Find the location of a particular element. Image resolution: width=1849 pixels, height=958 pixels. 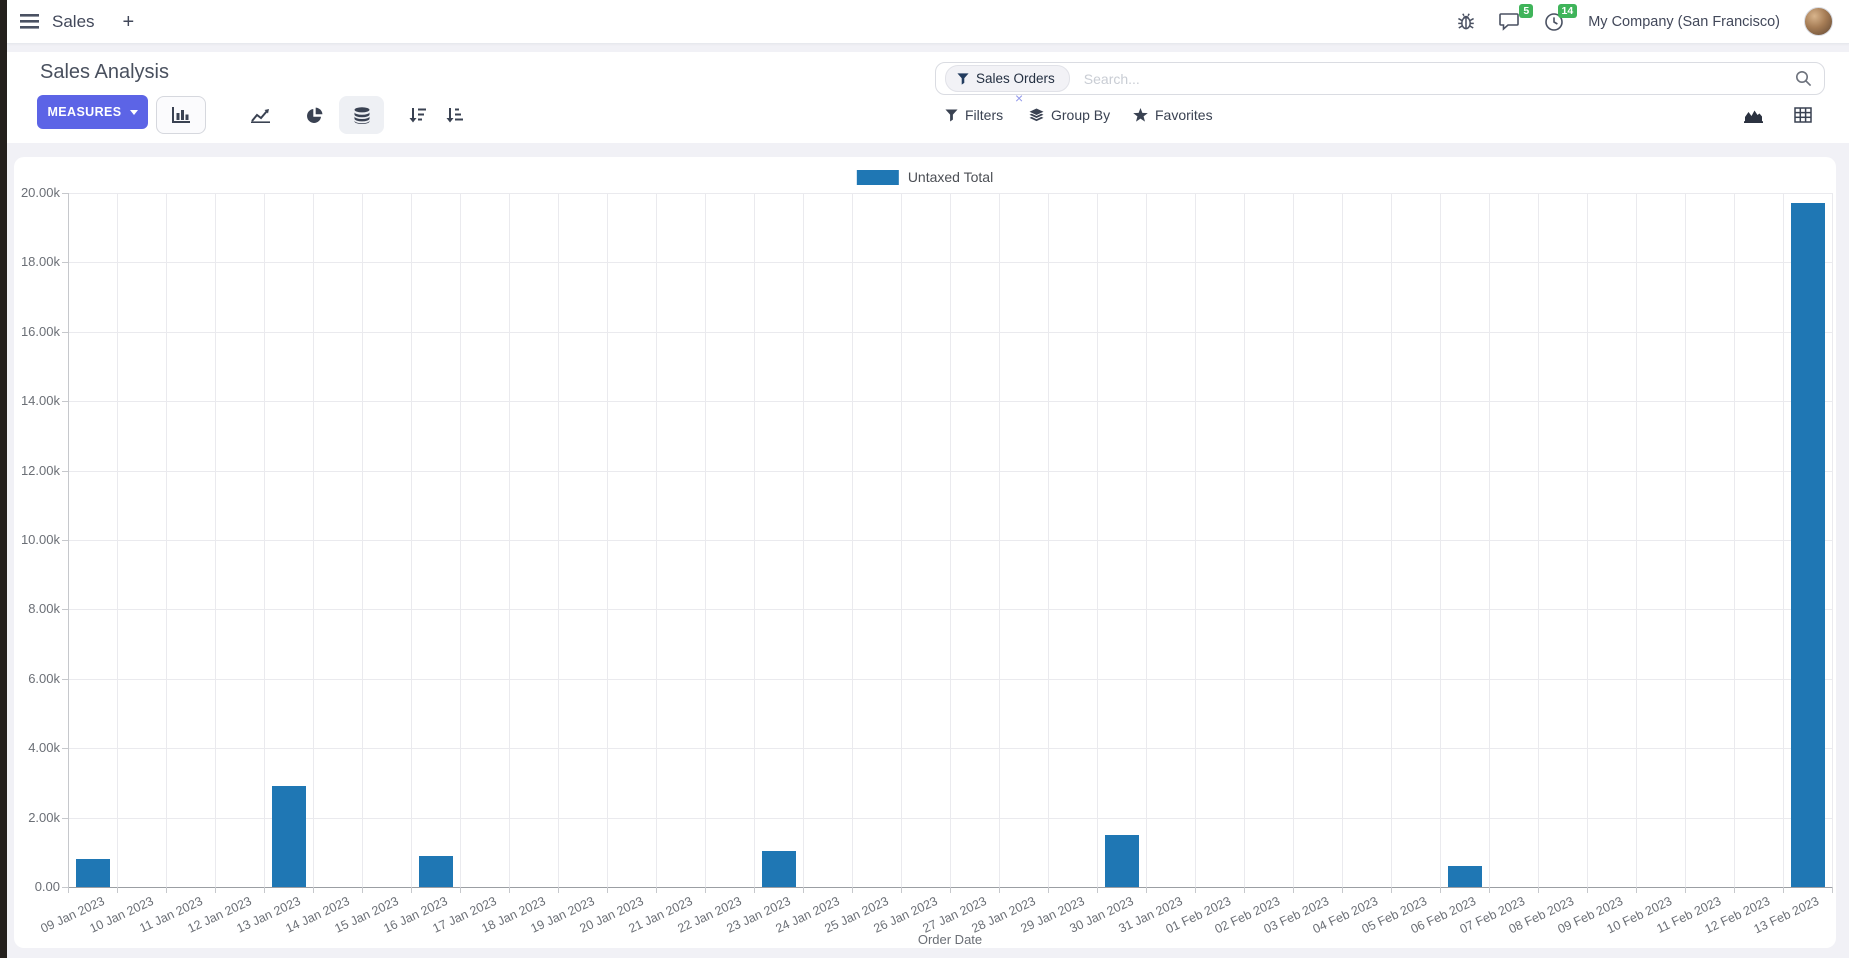

layers-icon is located at coordinates (1036, 115).